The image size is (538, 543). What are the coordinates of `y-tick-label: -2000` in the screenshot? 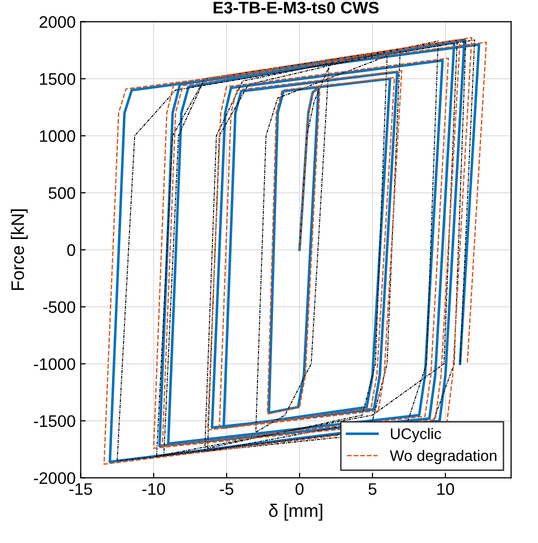 It's located at (55, 478).